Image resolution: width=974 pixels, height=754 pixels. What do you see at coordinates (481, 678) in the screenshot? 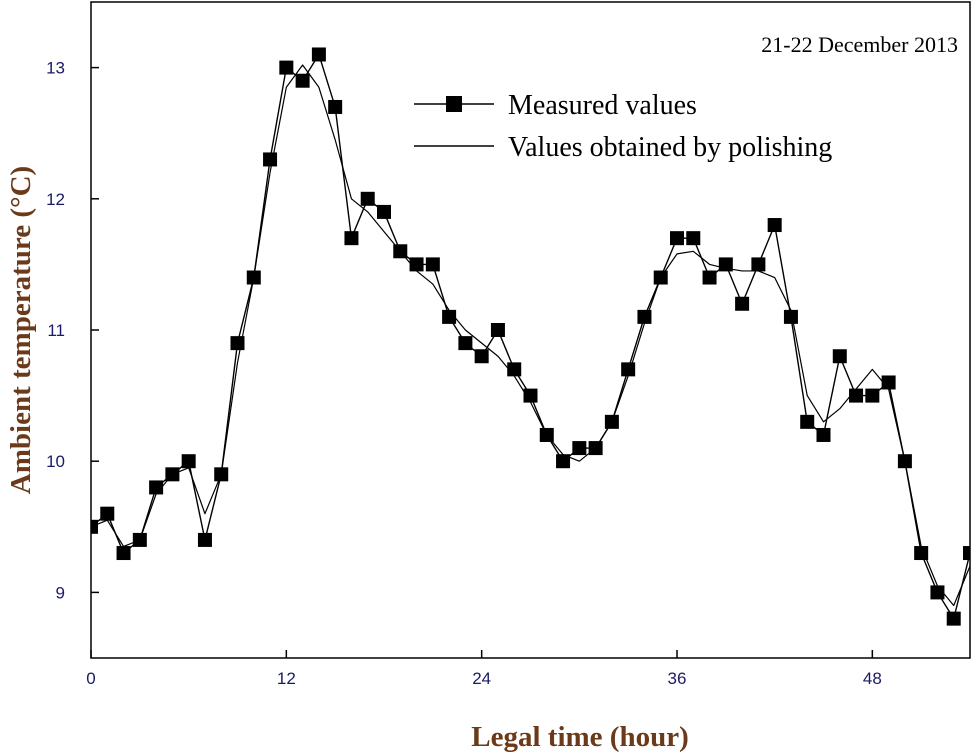
I see `x-tick-label: 24` at bounding box center [481, 678].